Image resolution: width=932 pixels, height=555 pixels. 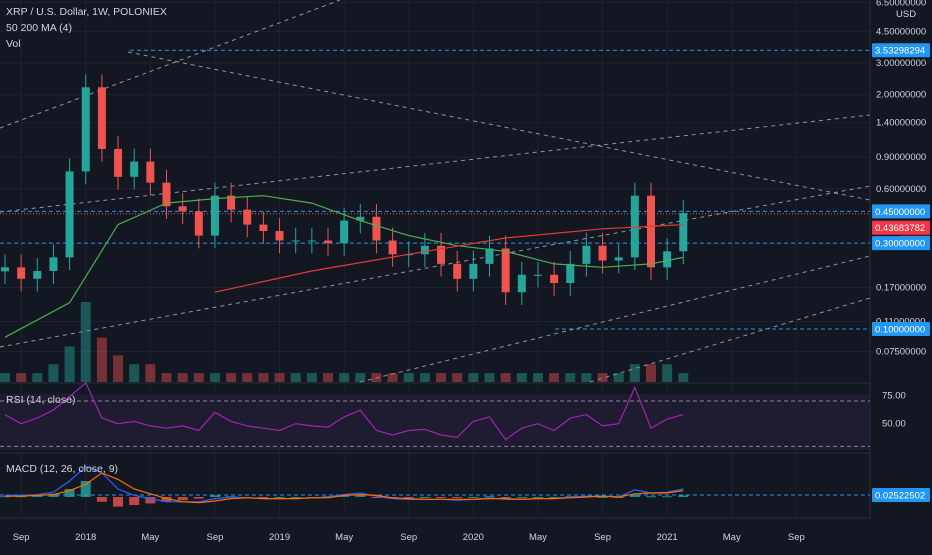 I want to click on price-tag-label: 0.10000000, so click(x=900, y=330).